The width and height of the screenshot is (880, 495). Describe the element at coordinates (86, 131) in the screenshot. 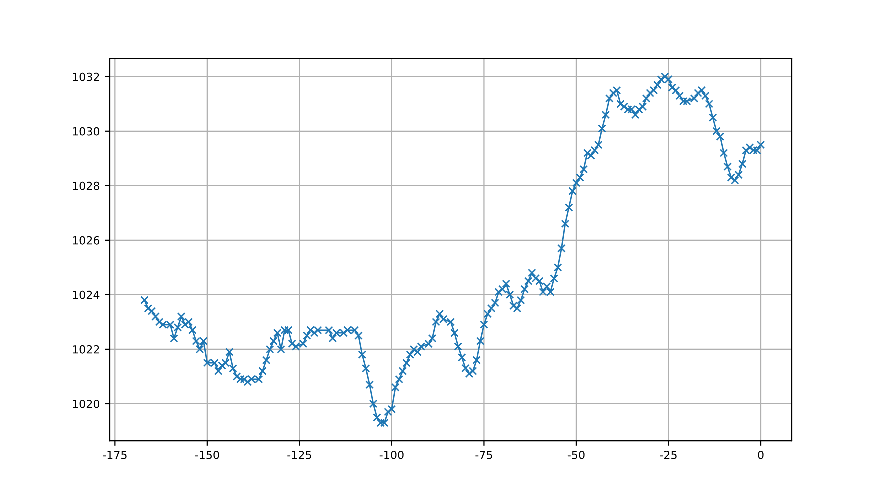

I see `y-tick-label: 1030` at that location.